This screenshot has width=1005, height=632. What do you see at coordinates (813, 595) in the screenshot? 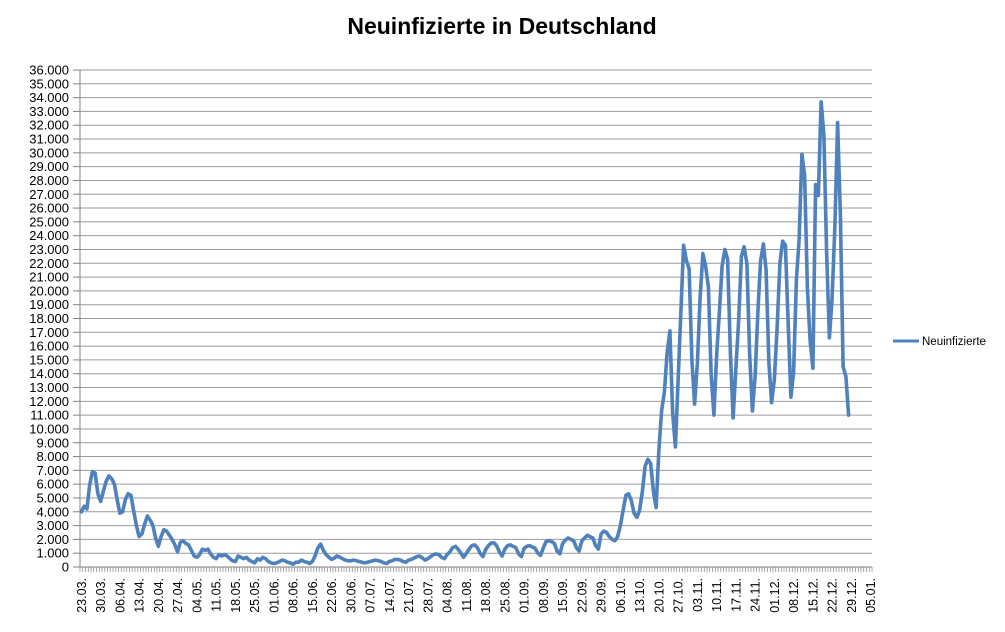
I see `svg-text: 15.12.` at bounding box center [813, 595].